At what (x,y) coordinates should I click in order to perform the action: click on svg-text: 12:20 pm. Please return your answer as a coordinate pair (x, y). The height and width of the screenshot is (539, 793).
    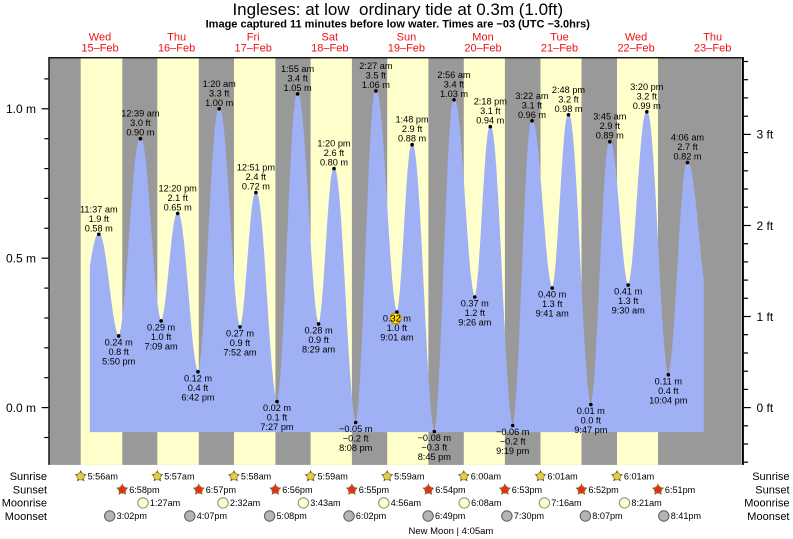
    Looking at the image, I should click on (178, 188).